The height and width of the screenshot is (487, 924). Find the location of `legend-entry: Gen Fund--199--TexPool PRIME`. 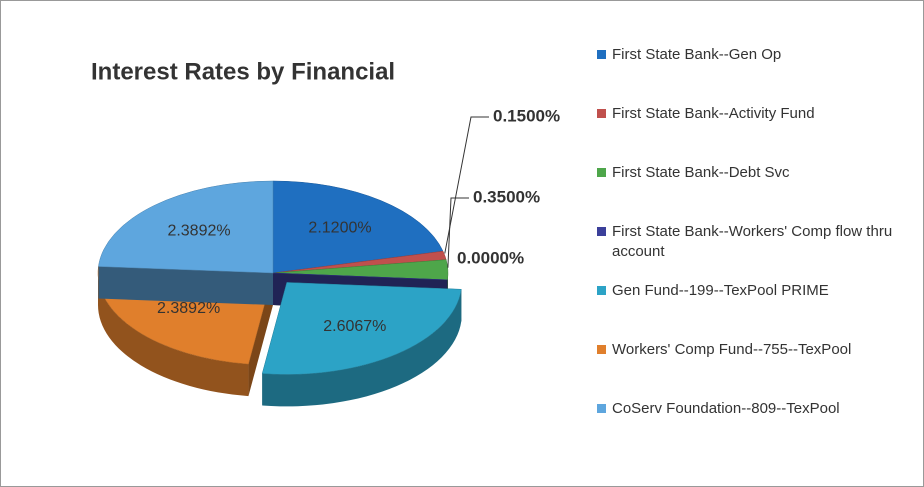

legend-entry: Gen Fund--199--TexPool PRIME is located at coordinates (757, 310).